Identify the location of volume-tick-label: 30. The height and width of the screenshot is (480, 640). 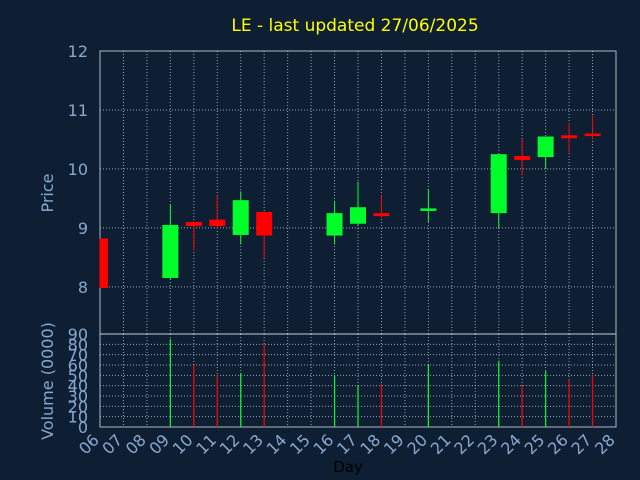
(78, 396).